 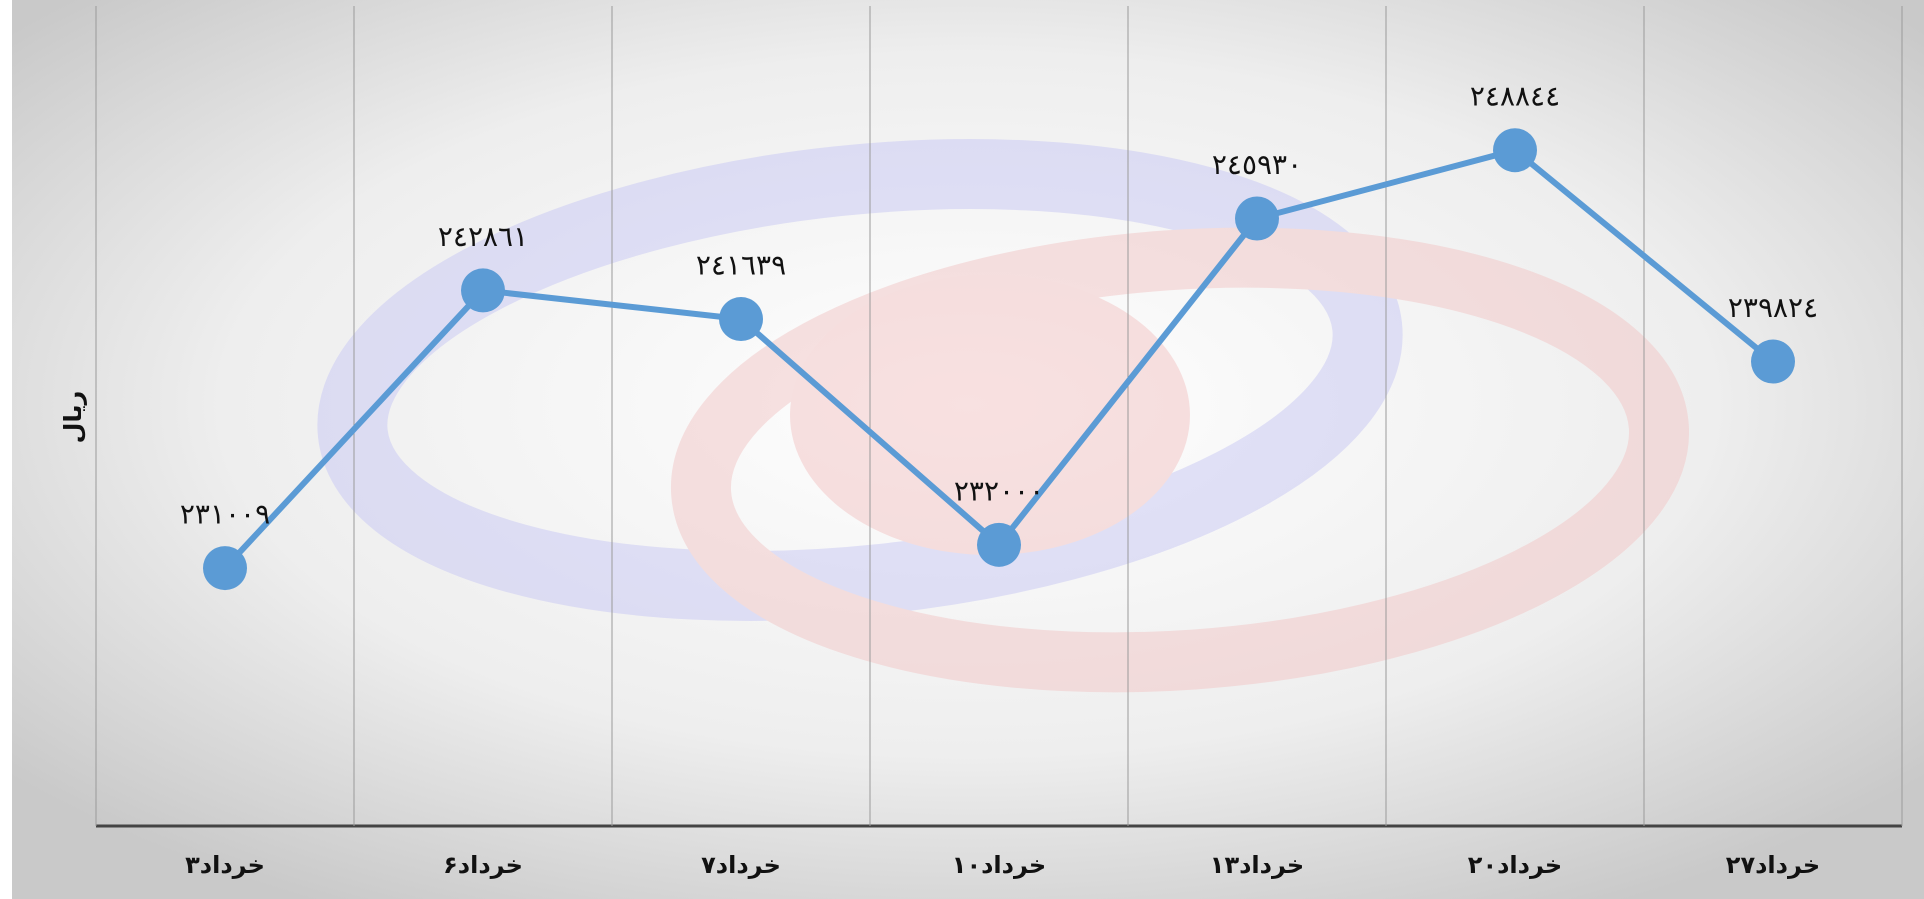 I want to click on value-label: ٢٣١٠٠٩, so click(x=225, y=514).